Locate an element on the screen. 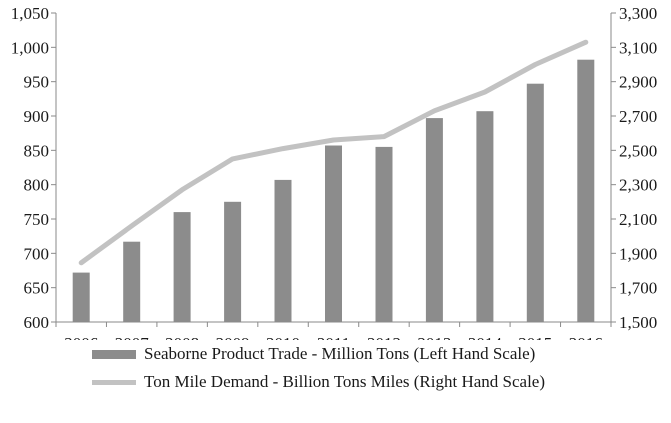 This screenshot has width=671, height=423. right-tick-label: 2,900 is located at coordinates (638, 82).